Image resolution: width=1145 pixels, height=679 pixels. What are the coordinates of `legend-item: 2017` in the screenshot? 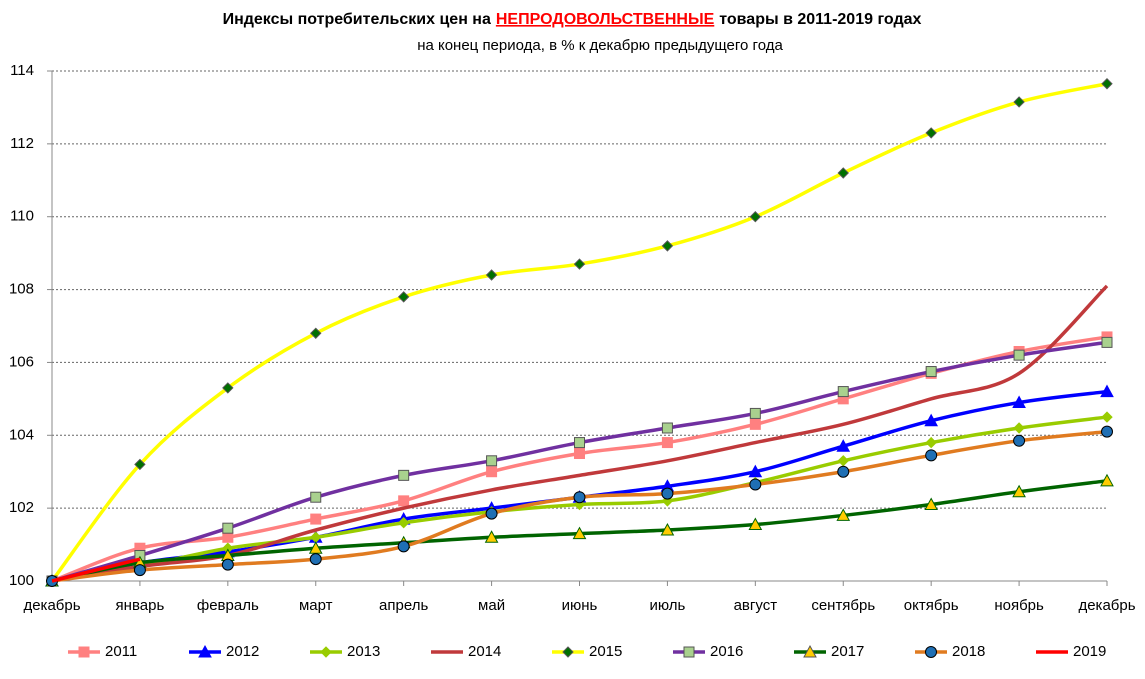 It's located at (829, 651).